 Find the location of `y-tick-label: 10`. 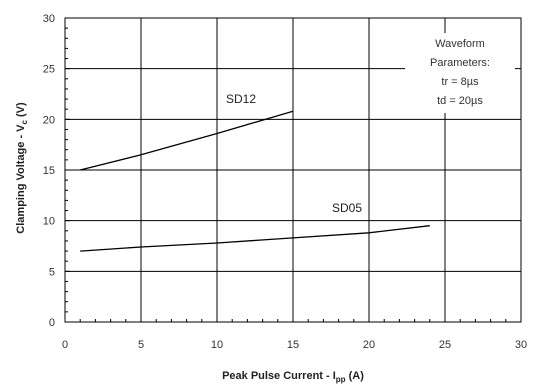

y-tick-label: 10 is located at coordinates (49, 222).